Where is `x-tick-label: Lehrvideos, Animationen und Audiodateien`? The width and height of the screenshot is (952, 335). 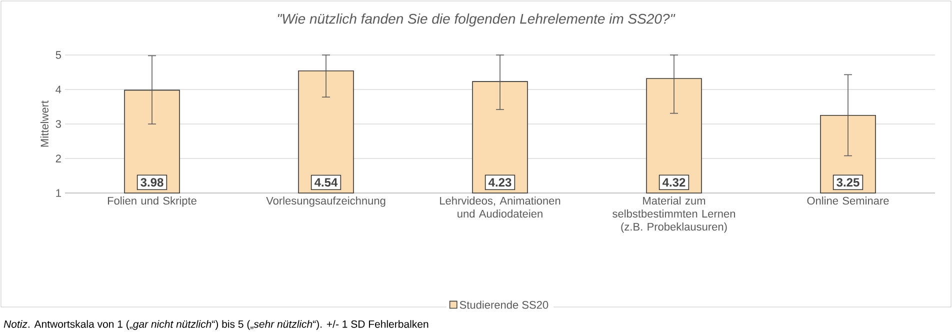
x-tick-label: Lehrvideos, Animationen und Audiodateien is located at coordinates (500, 207).